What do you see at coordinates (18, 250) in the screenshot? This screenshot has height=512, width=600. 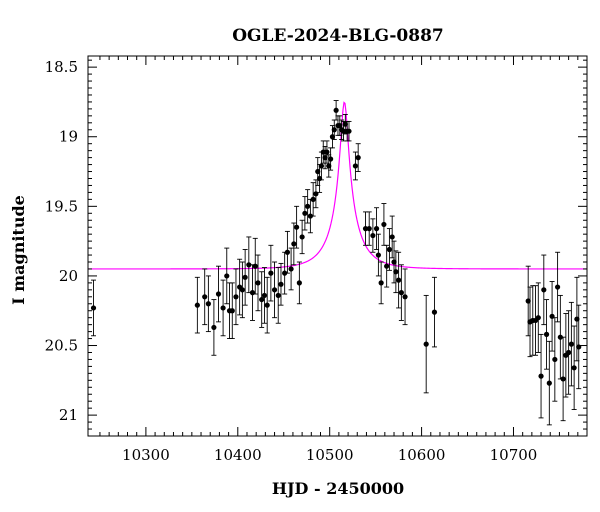 I see `y-axis-label: I magnitude` at bounding box center [18, 250].